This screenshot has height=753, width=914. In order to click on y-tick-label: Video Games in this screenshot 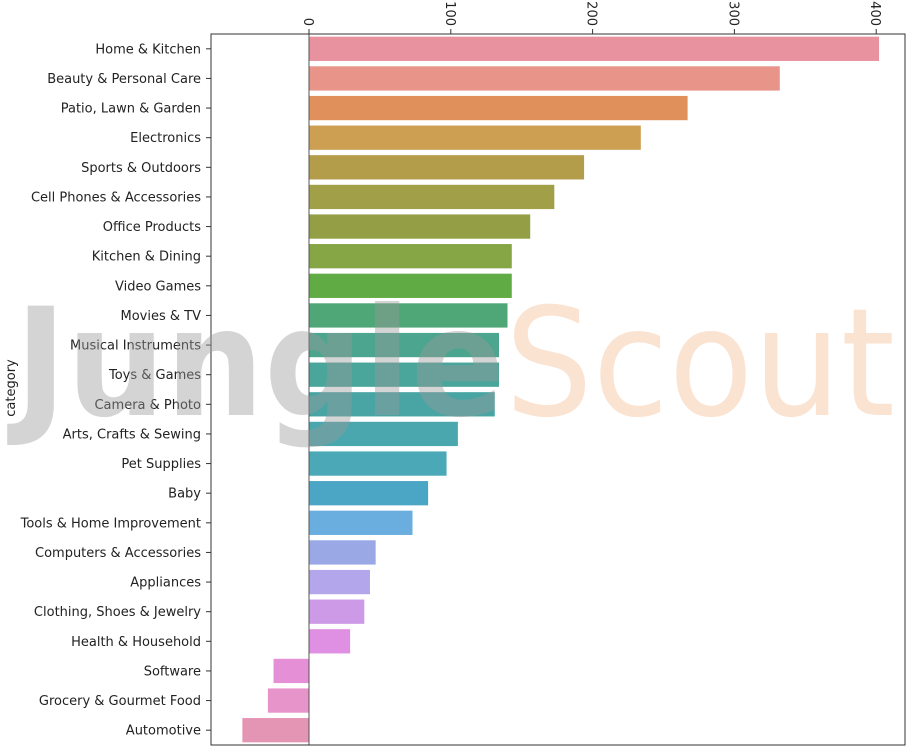, I will do `click(158, 286)`.